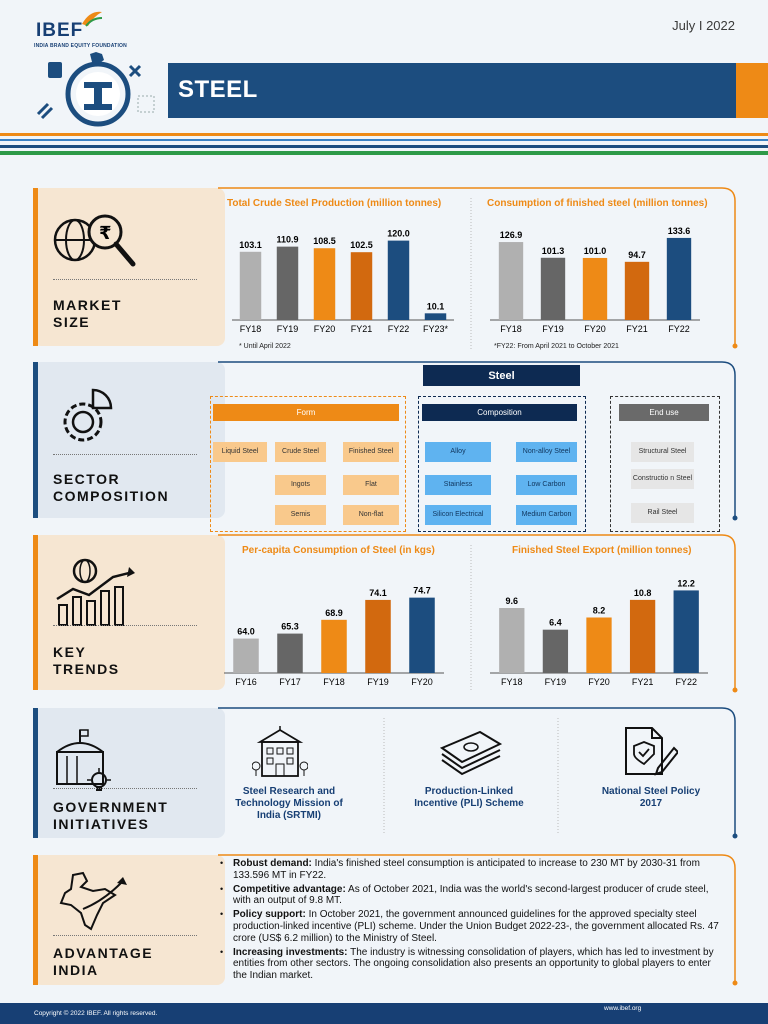  What do you see at coordinates (651, 751) in the screenshot?
I see `policy-document-pen-icon` at bounding box center [651, 751].